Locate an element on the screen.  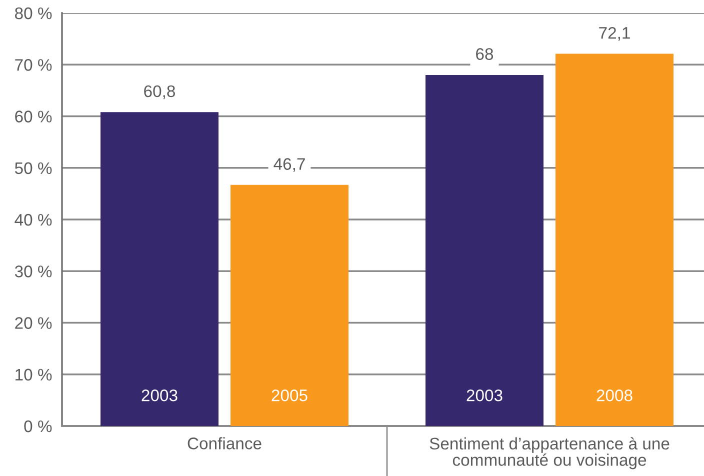
y-tick-label: 40 % is located at coordinates (33, 220).